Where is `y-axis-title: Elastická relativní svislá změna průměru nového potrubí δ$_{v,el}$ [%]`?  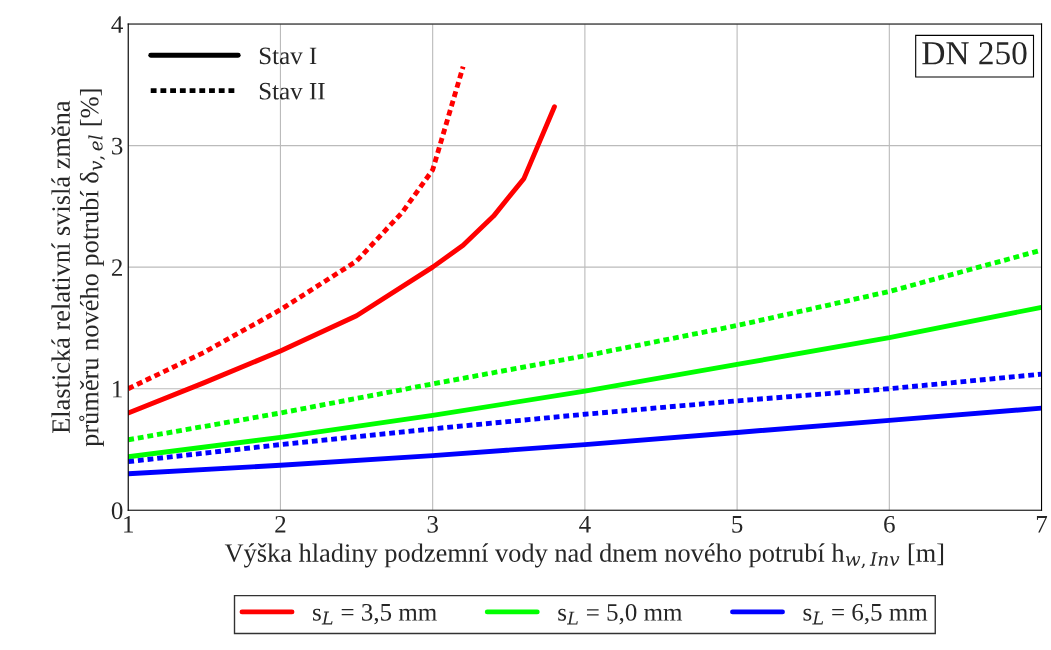
y-axis-title: Elastická relativní svislá změna průměru nového potrubí δ$_{v,el}$ [%] is located at coordinates (78, 268).